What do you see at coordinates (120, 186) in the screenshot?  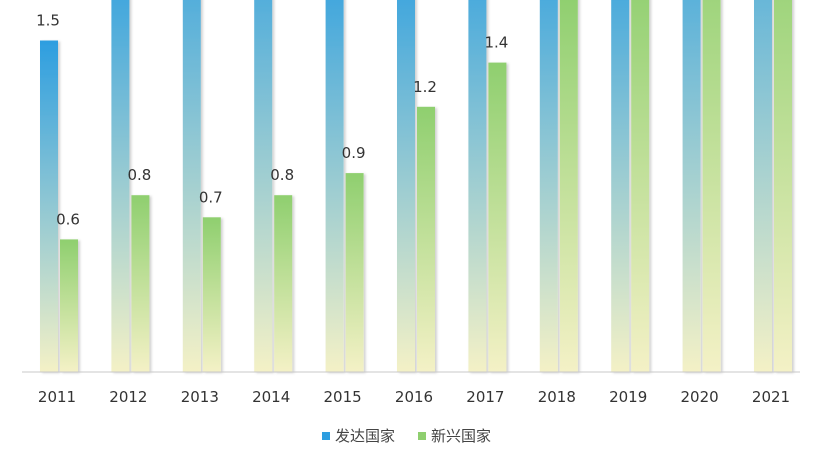 I see `bar-developed-2012` at bounding box center [120, 186].